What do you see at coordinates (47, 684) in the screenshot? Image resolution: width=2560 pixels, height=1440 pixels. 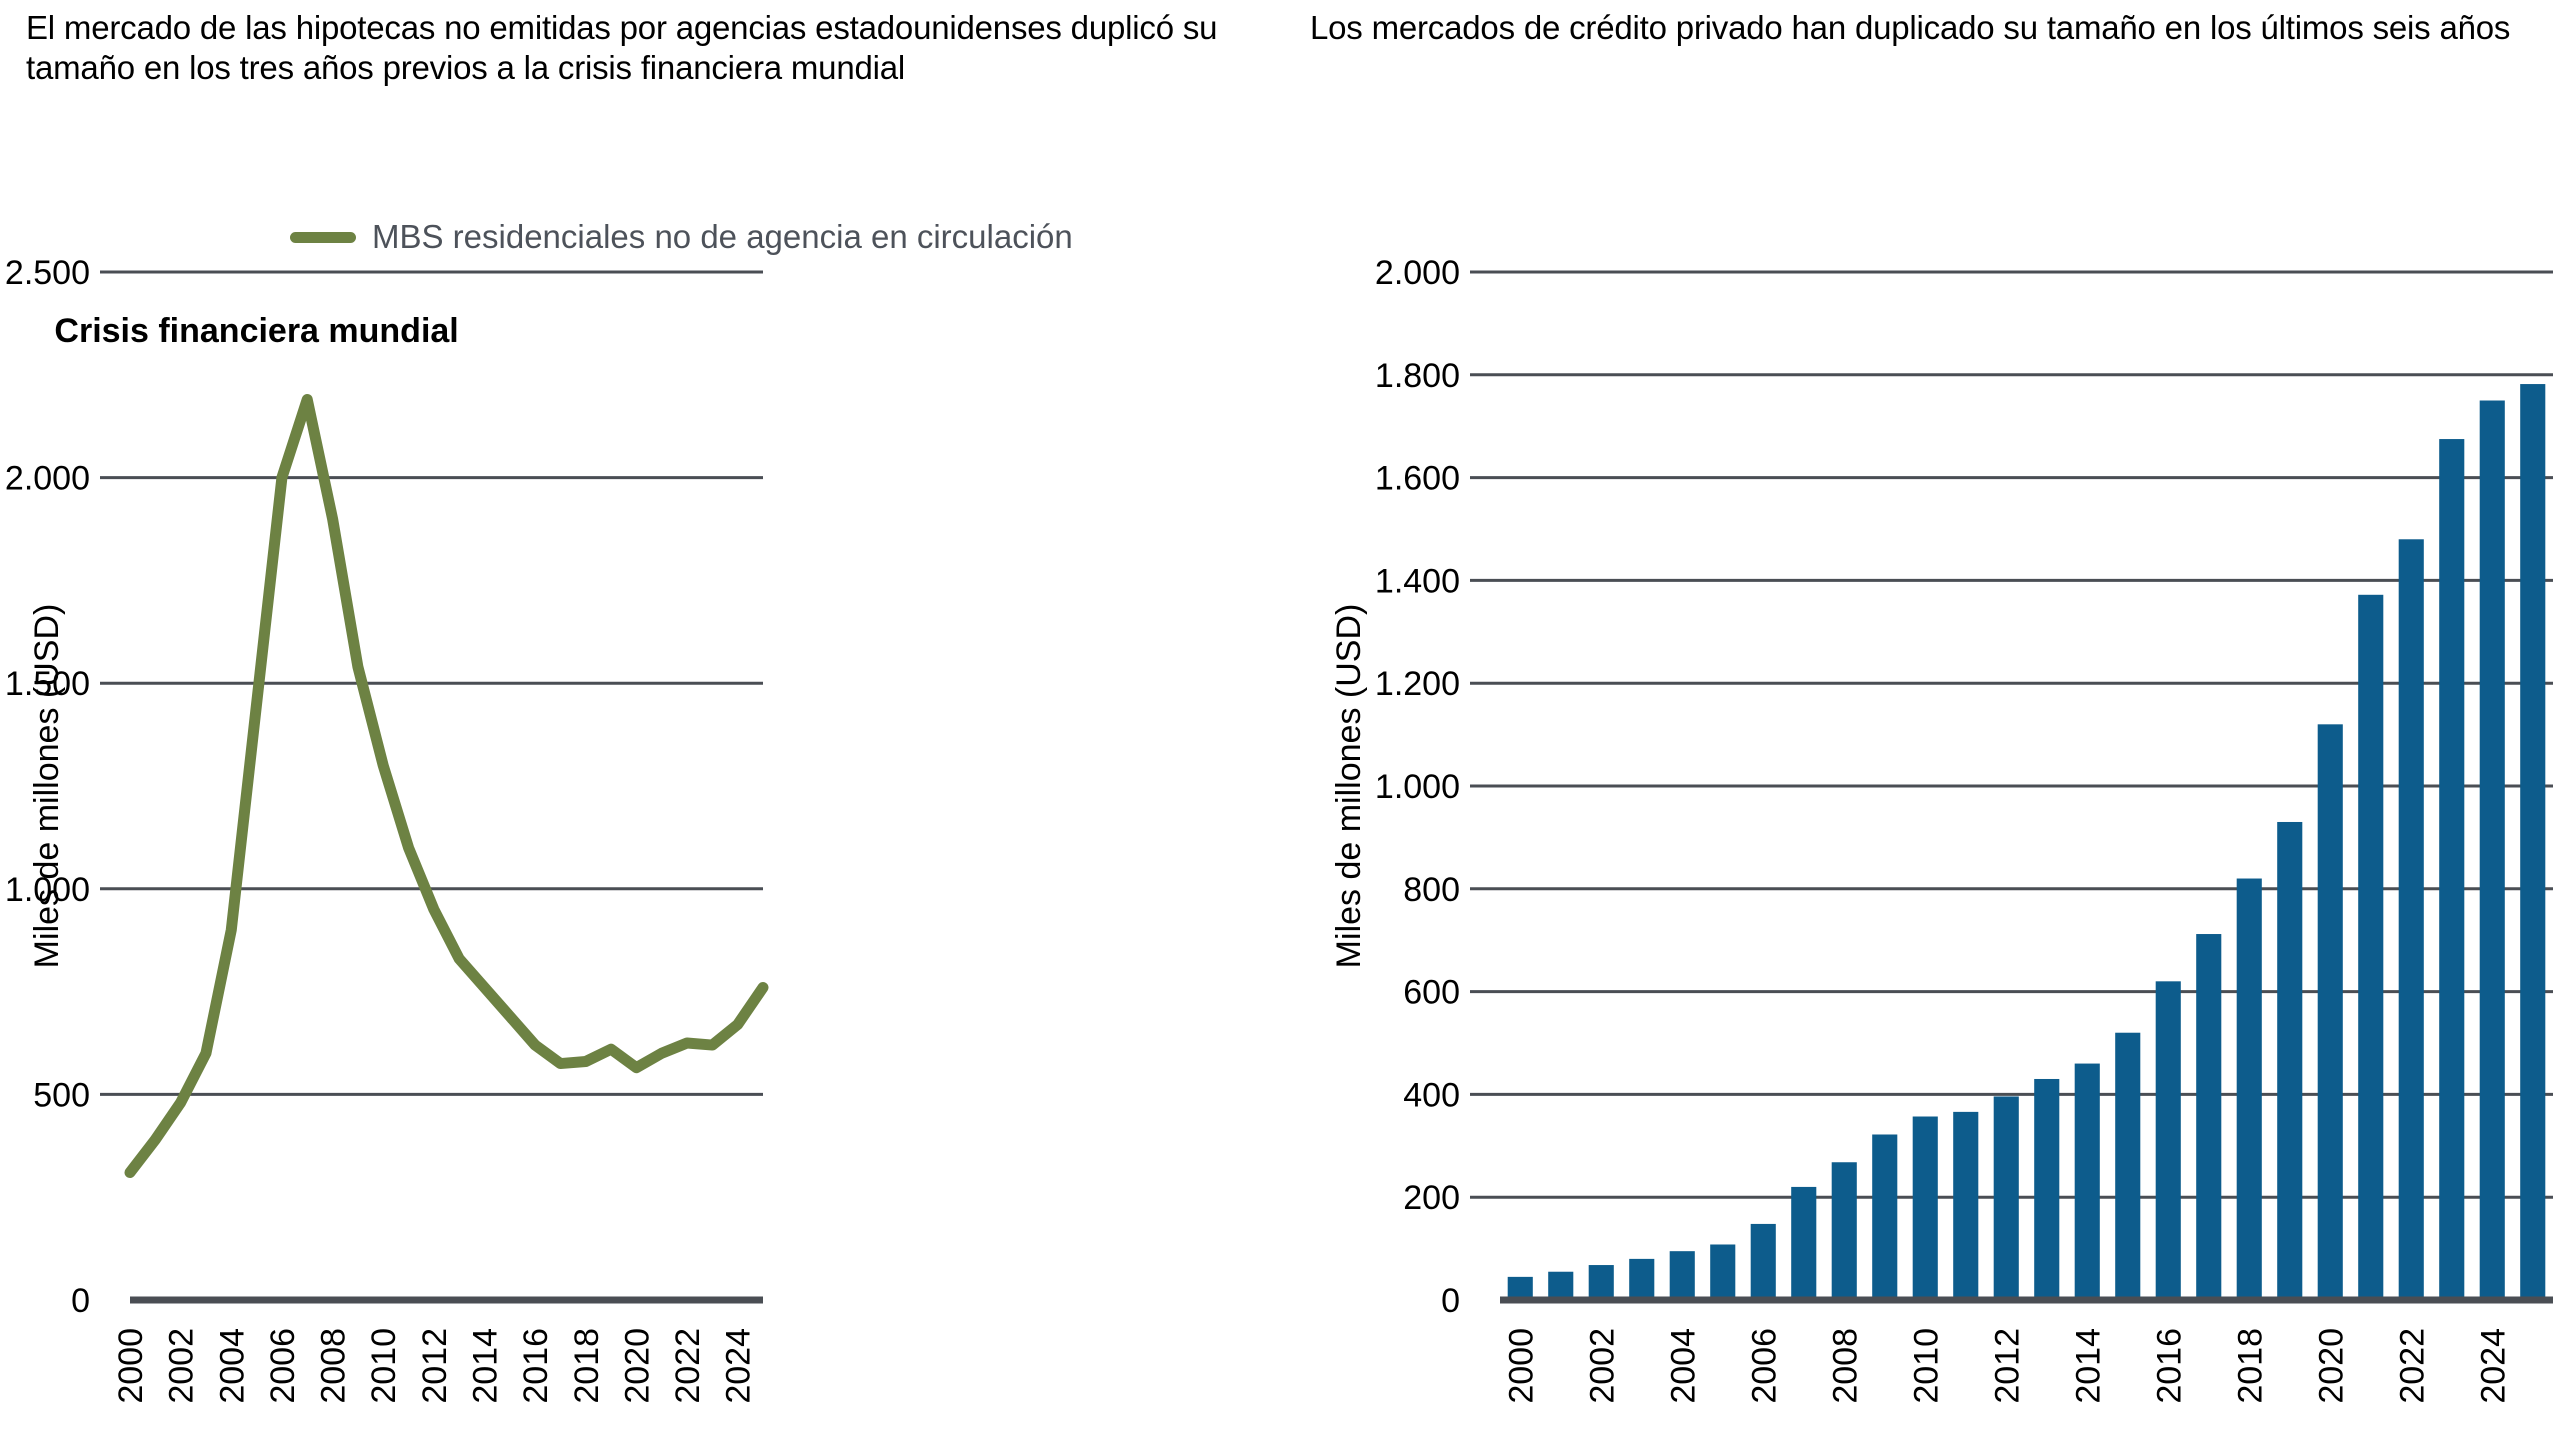 I see `y-tick-label: 1.500` at bounding box center [47, 684].